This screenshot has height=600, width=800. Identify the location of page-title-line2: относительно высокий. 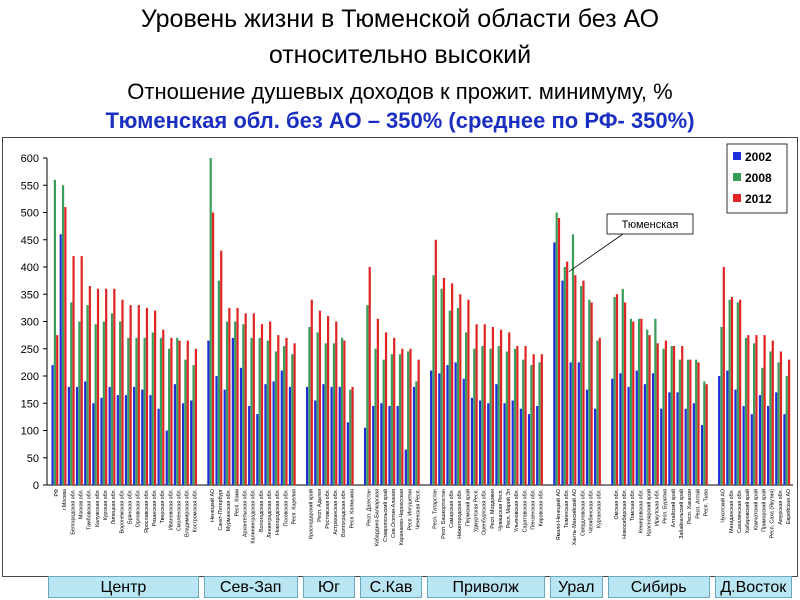
(400, 55).